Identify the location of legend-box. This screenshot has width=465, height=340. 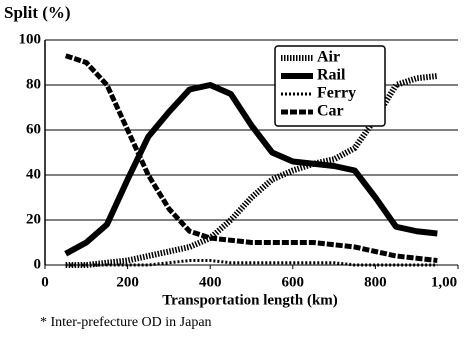
(330, 86).